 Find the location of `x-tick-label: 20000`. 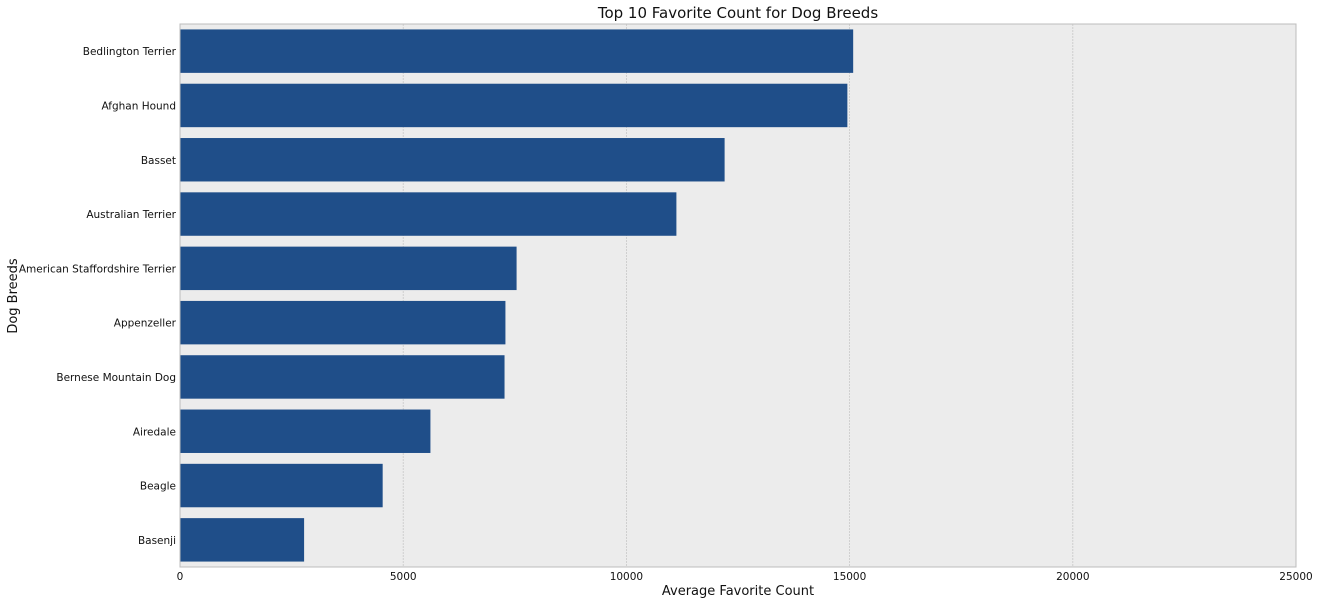

x-tick-label: 20000 is located at coordinates (1072, 577).